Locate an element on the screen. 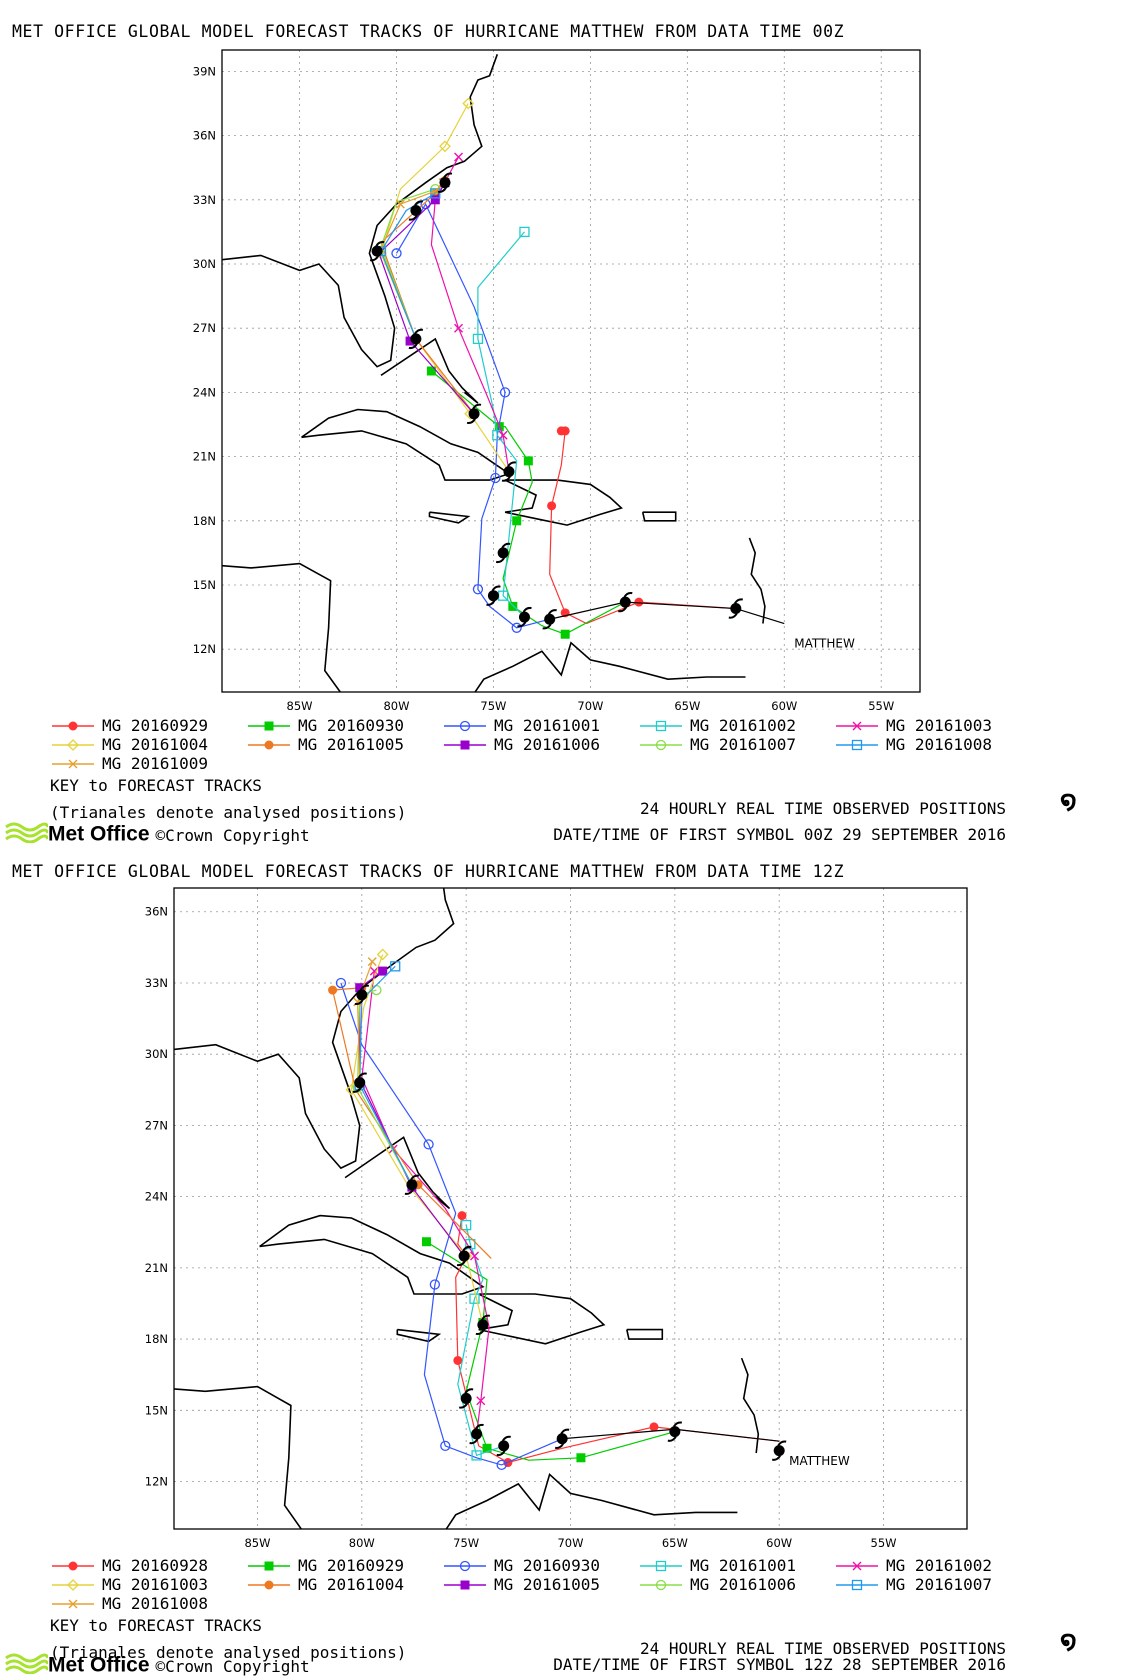  legend-label: MG 20161009 is located at coordinates (155, 763).